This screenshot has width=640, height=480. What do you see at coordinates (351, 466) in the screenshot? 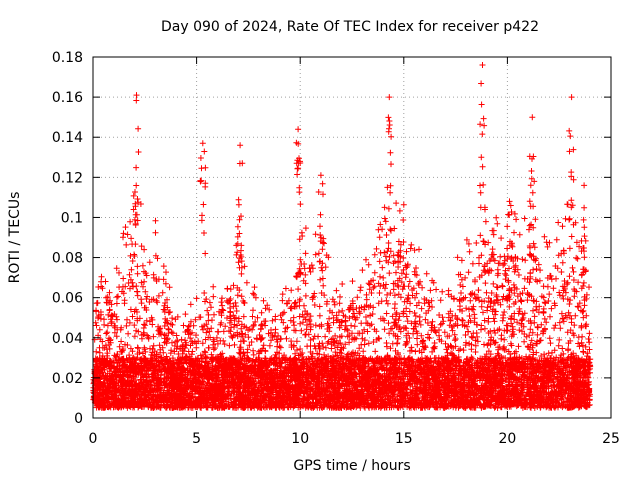
I see `x-axis-title: GPS time / hours` at bounding box center [351, 466].